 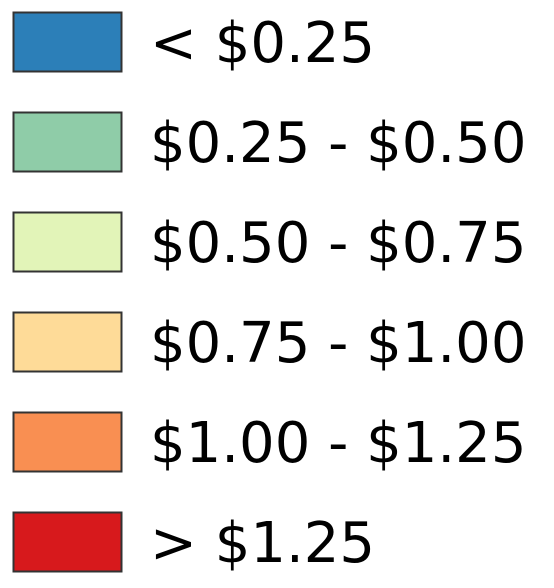 What do you see at coordinates (262, 43) in the screenshot?
I see `legend-label: < $0.25` at bounding box center [262, 43].